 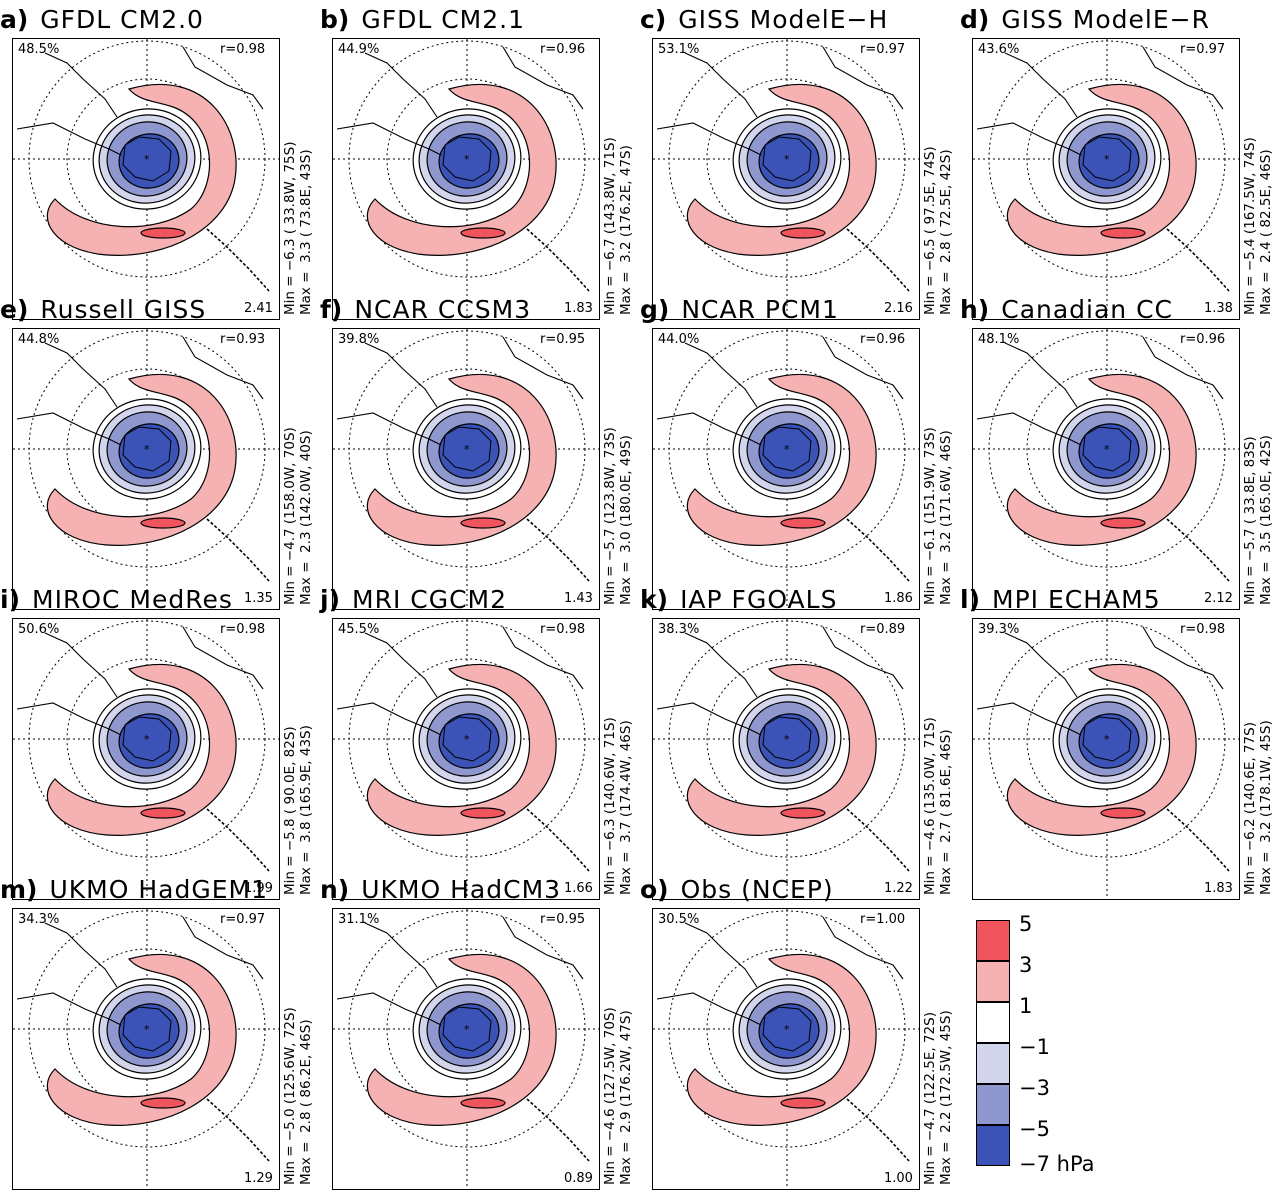 What do you see at coordinates (970, 599) in the screenshot?
I see `panel-label: l)` at bounding box center [970, 599].